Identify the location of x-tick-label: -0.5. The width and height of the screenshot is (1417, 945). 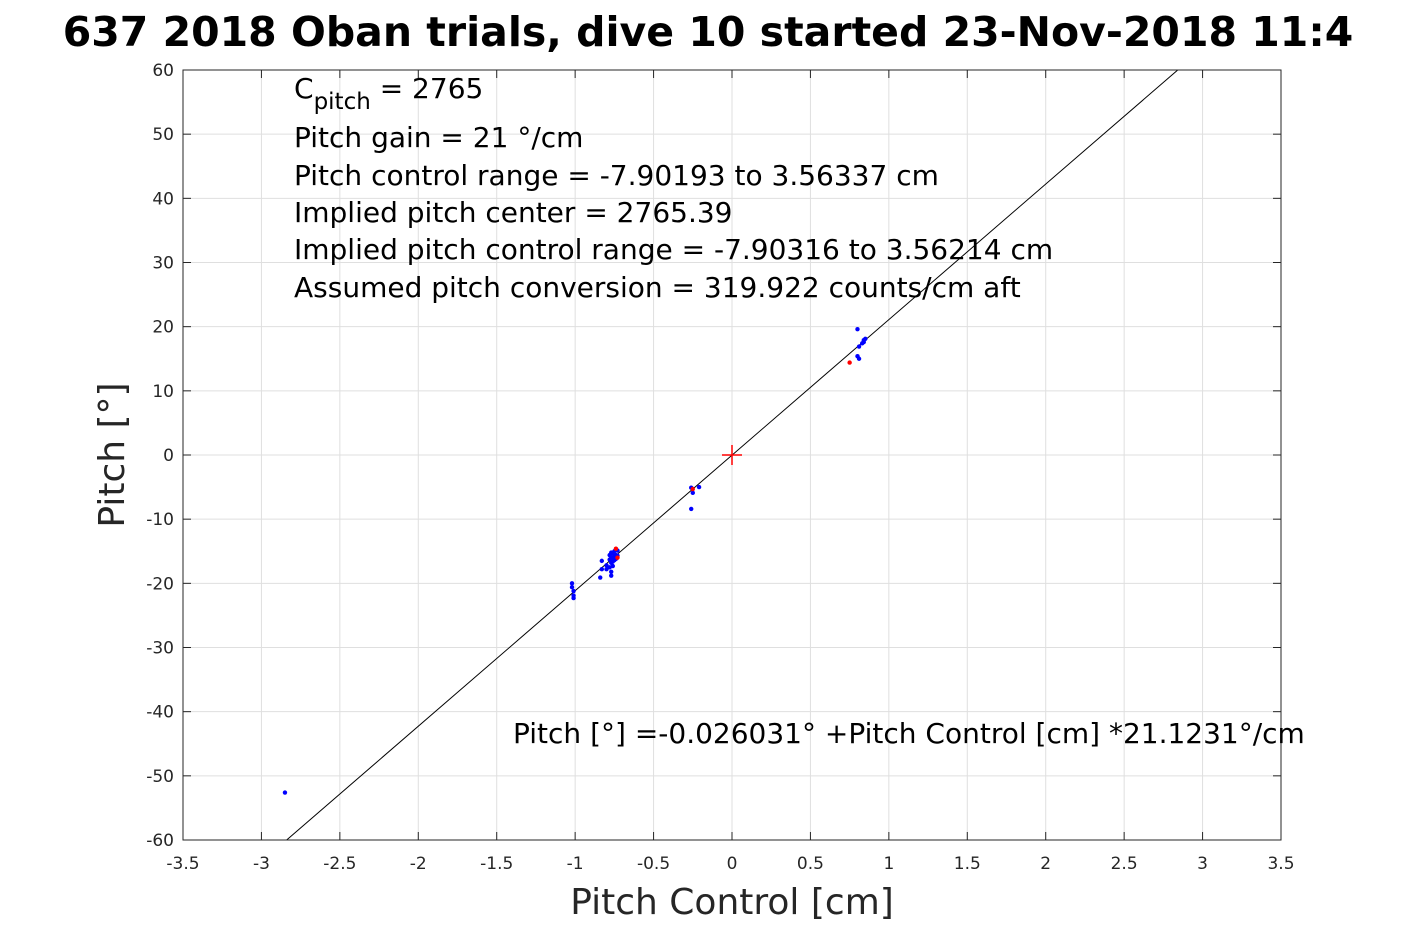
(653, 864).